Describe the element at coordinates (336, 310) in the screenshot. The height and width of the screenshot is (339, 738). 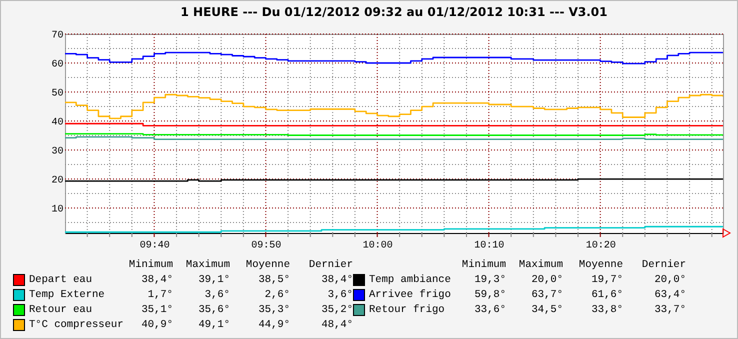
I see `text: 35,2°` at that location.